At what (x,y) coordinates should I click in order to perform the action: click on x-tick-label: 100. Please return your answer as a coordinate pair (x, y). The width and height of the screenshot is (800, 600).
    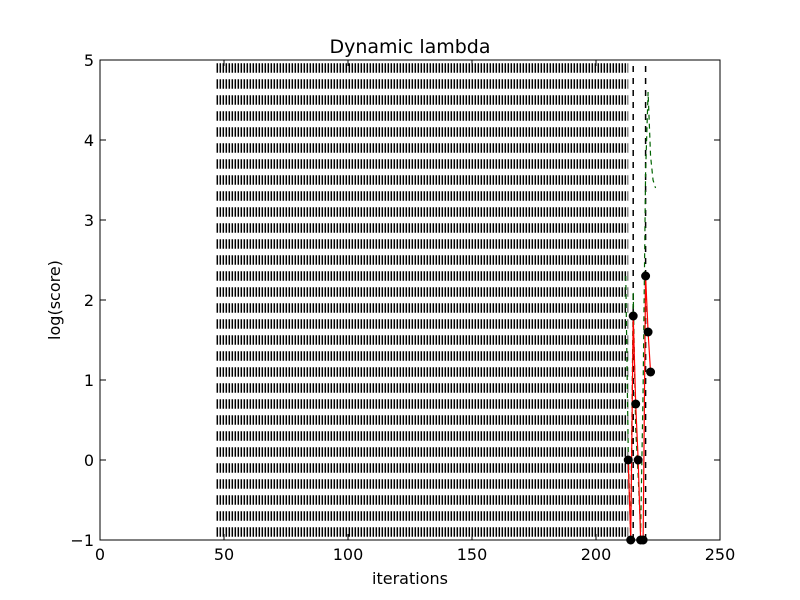
    Looking at the image, I should click on (348, 554).